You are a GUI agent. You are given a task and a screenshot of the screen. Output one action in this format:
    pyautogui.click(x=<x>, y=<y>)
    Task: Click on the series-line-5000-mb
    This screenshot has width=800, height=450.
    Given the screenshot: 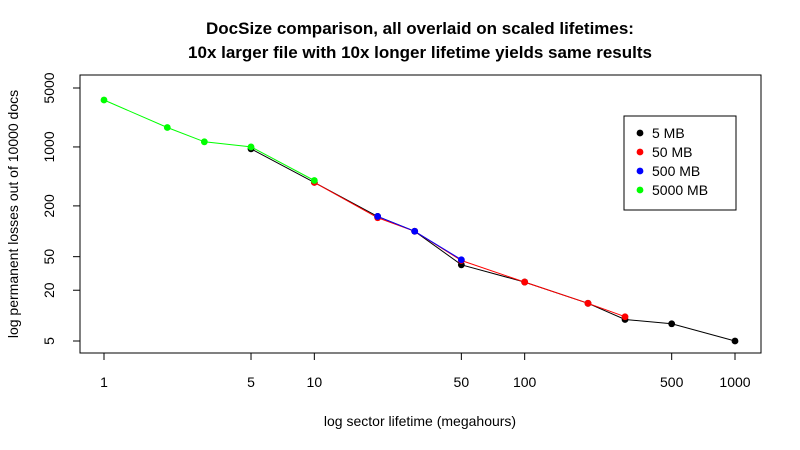 What is the action you would take?
    pyautogui.click(x=209, y=140)
    